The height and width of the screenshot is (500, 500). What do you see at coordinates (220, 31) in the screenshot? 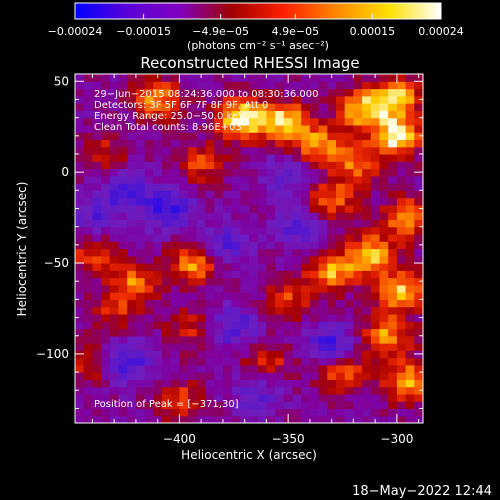
I see `colorbar-tick-label: −4.9e−05` at bounding box center [220, 31].